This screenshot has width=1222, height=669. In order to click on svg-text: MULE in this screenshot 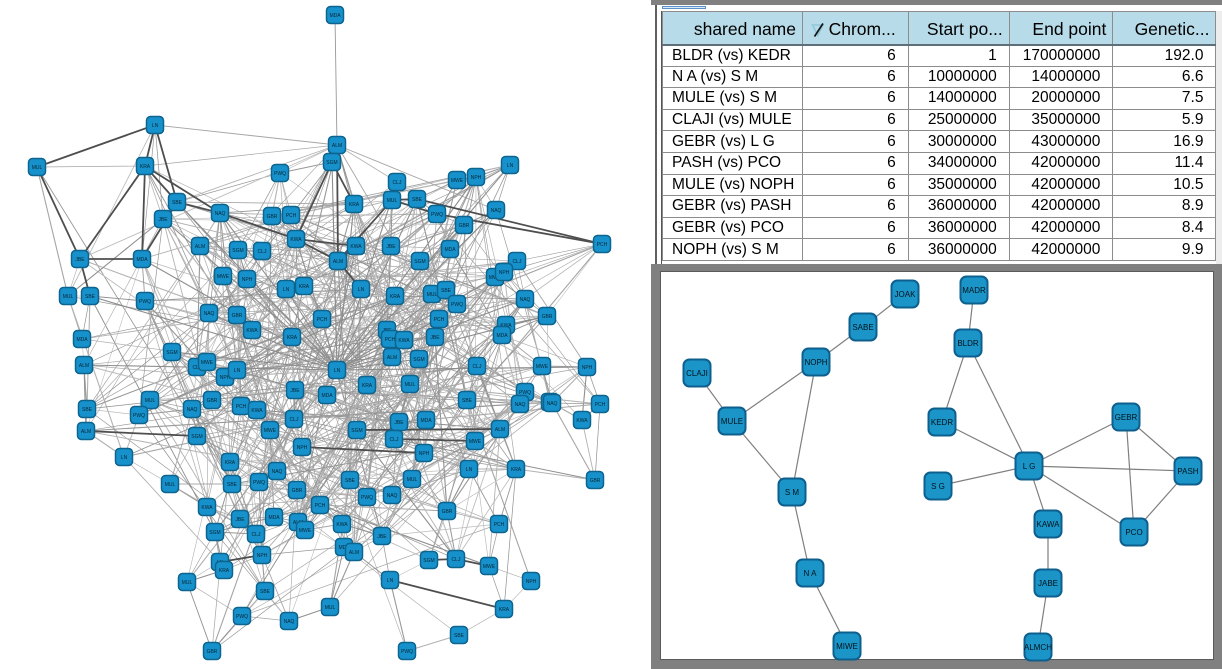, I will do `click(732, 421)`.